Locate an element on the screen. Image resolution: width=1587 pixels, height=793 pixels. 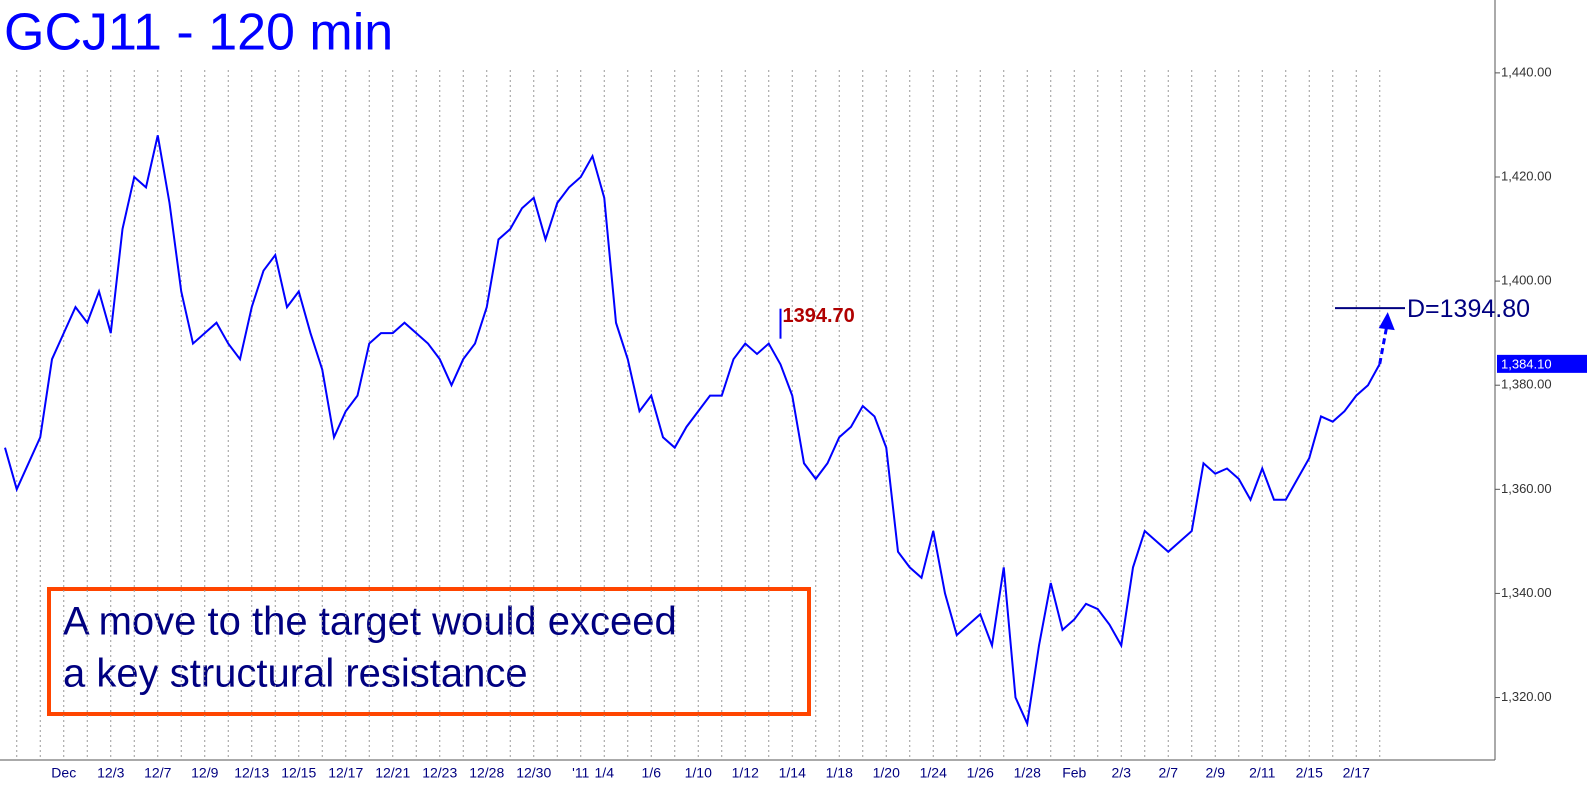
y-tick-label: 1,320.00 is located at coordinates (1526, 696).